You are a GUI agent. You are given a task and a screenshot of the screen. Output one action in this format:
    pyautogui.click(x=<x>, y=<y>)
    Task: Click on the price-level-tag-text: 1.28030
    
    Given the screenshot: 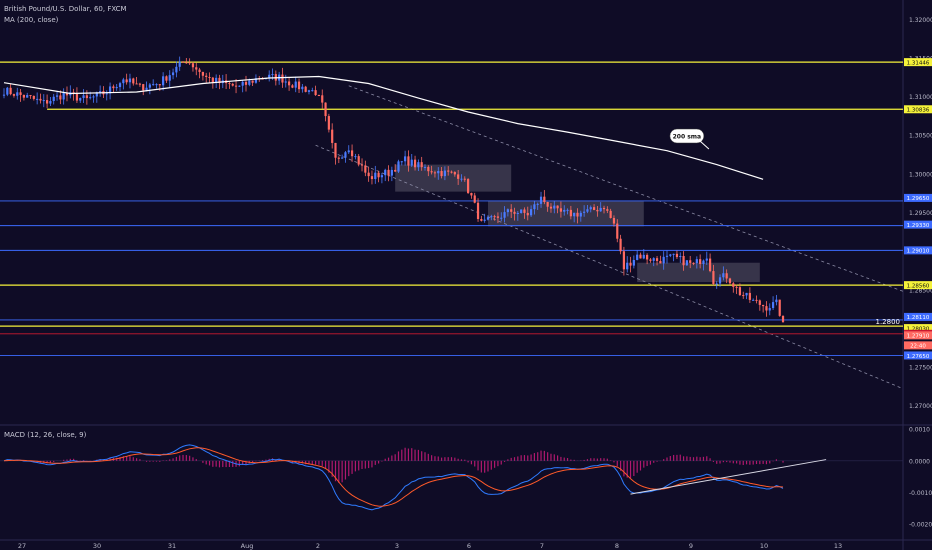 What is the action you would take?
    pyautogui.click(x=918, y=329)
    